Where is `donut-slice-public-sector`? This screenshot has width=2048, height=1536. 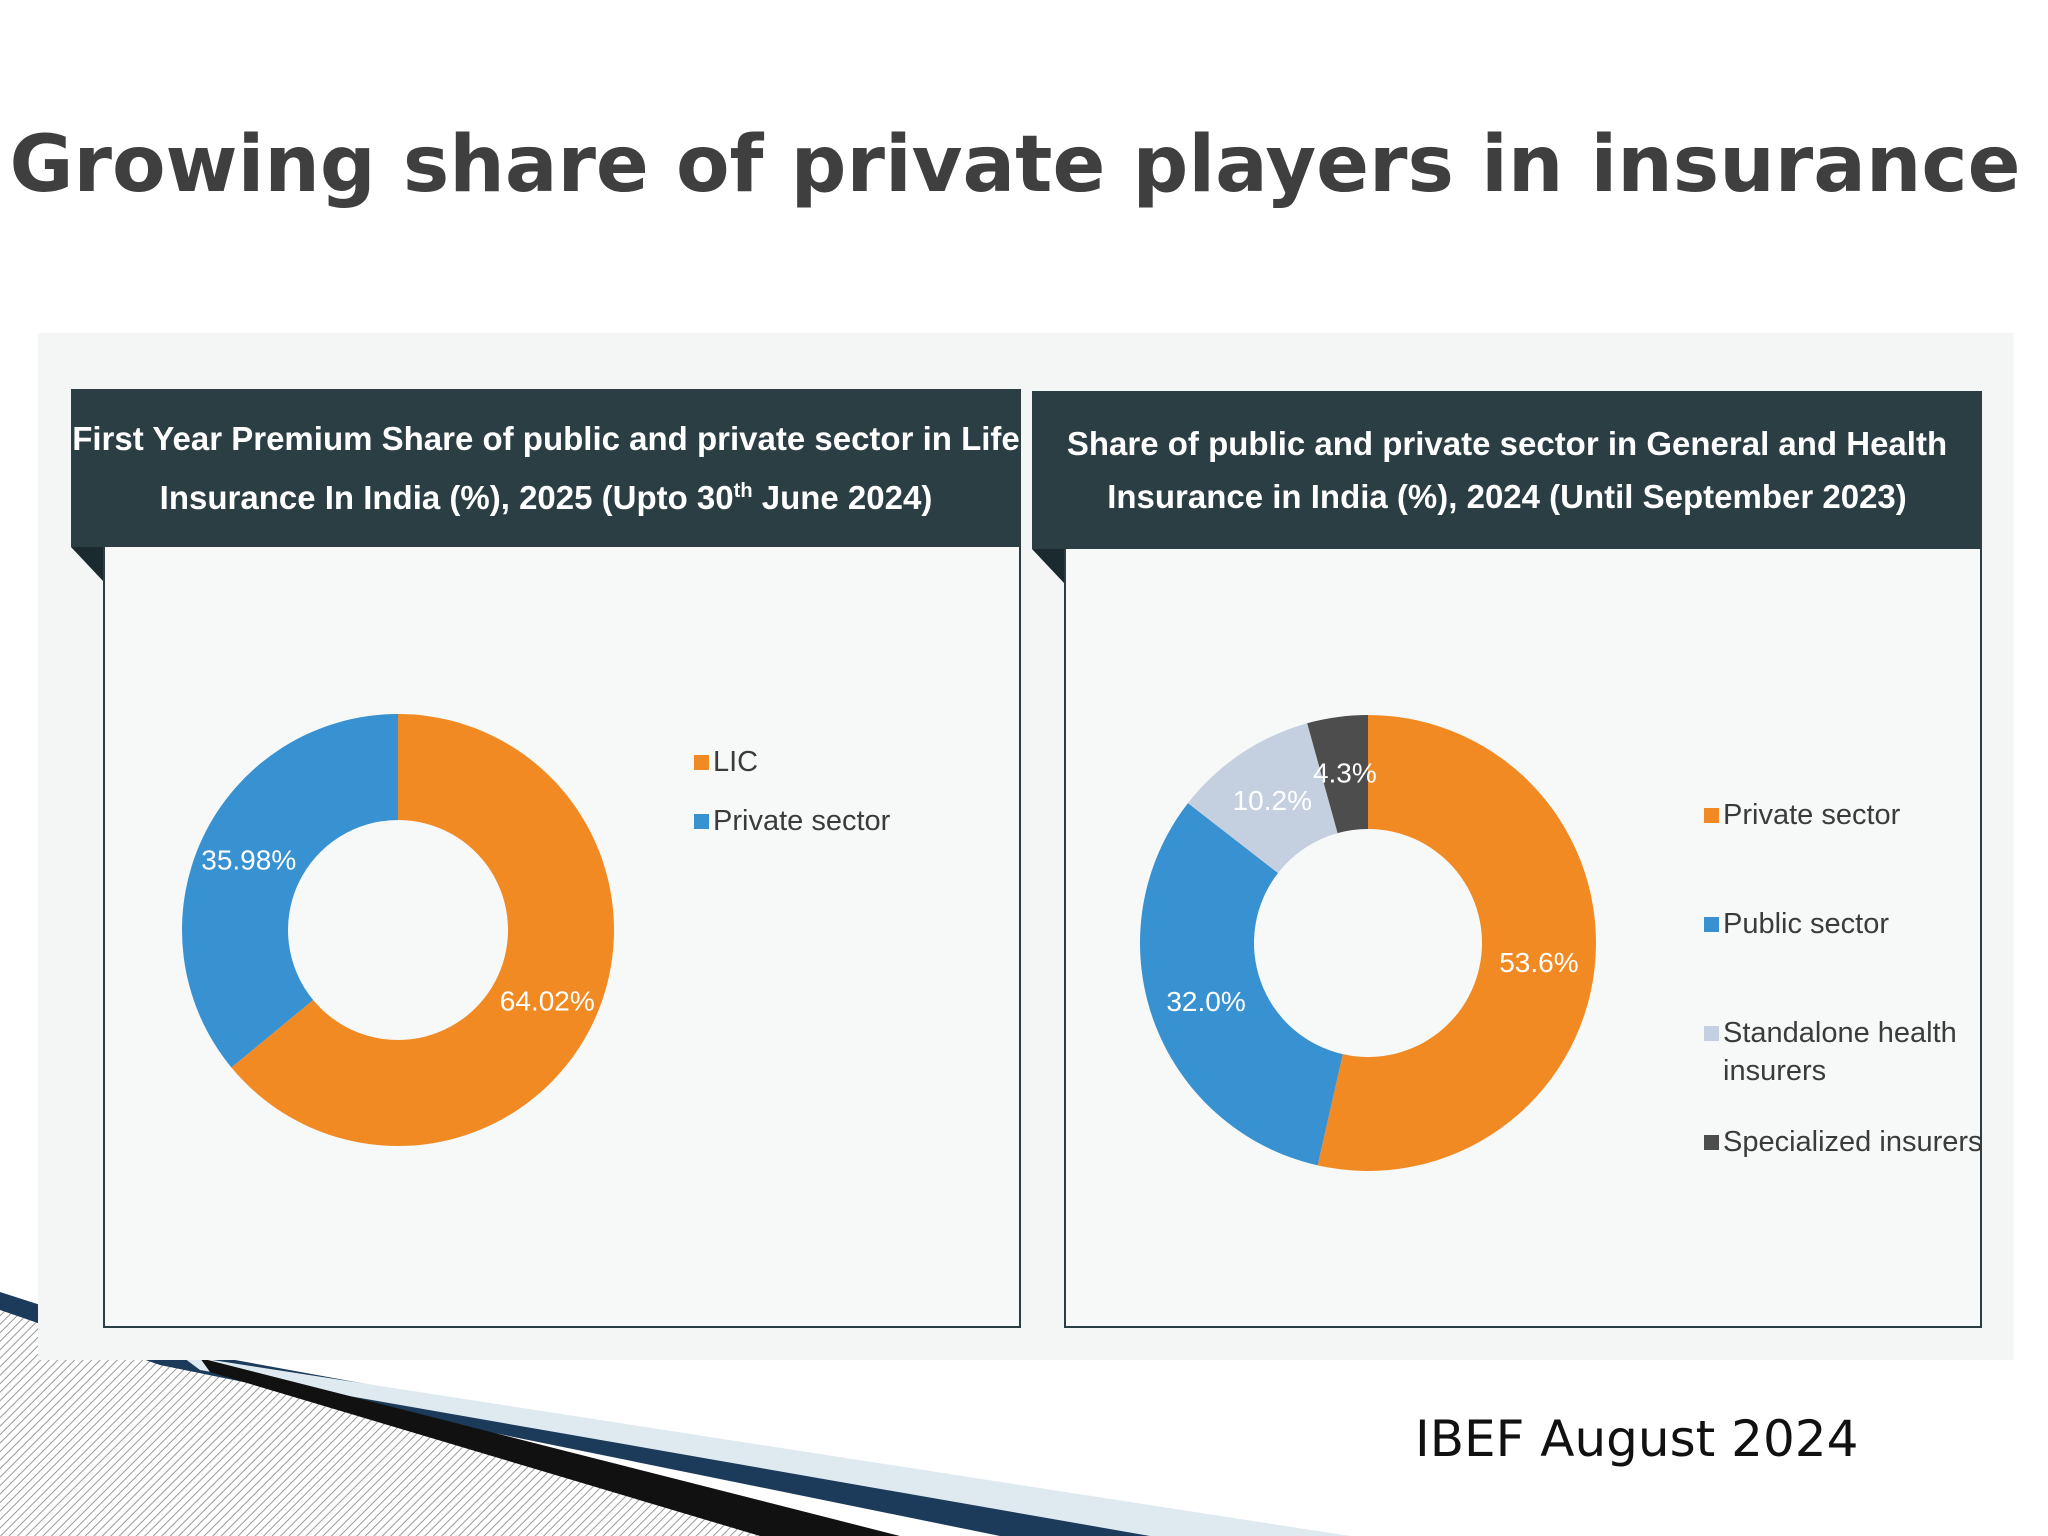 donut-slice-public-sector is located at coordinates (1241, 984).